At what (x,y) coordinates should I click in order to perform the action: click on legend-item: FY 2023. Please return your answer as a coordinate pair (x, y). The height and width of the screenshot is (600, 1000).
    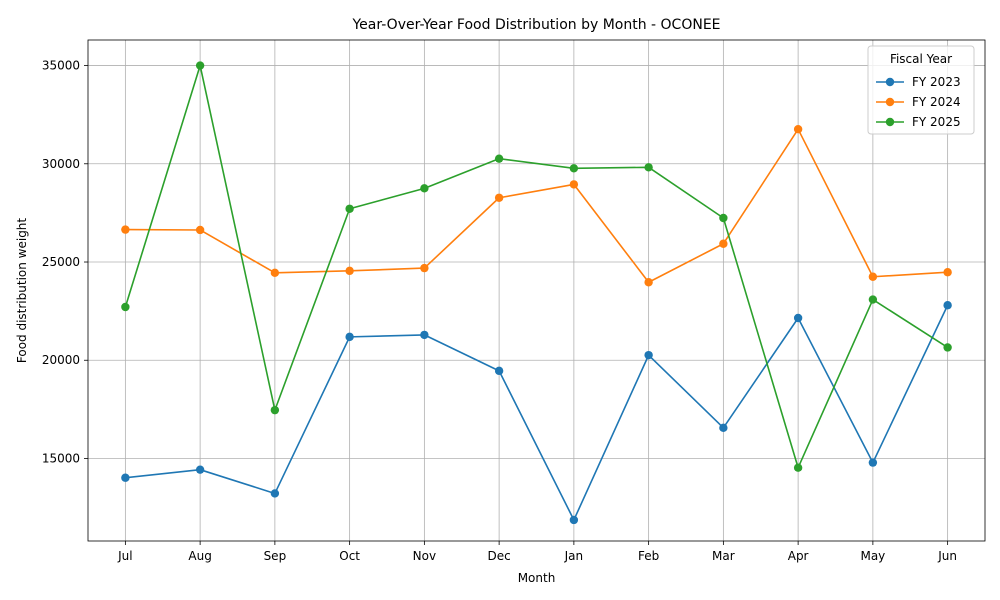
    Looking at the image, I should click on (918, 82).